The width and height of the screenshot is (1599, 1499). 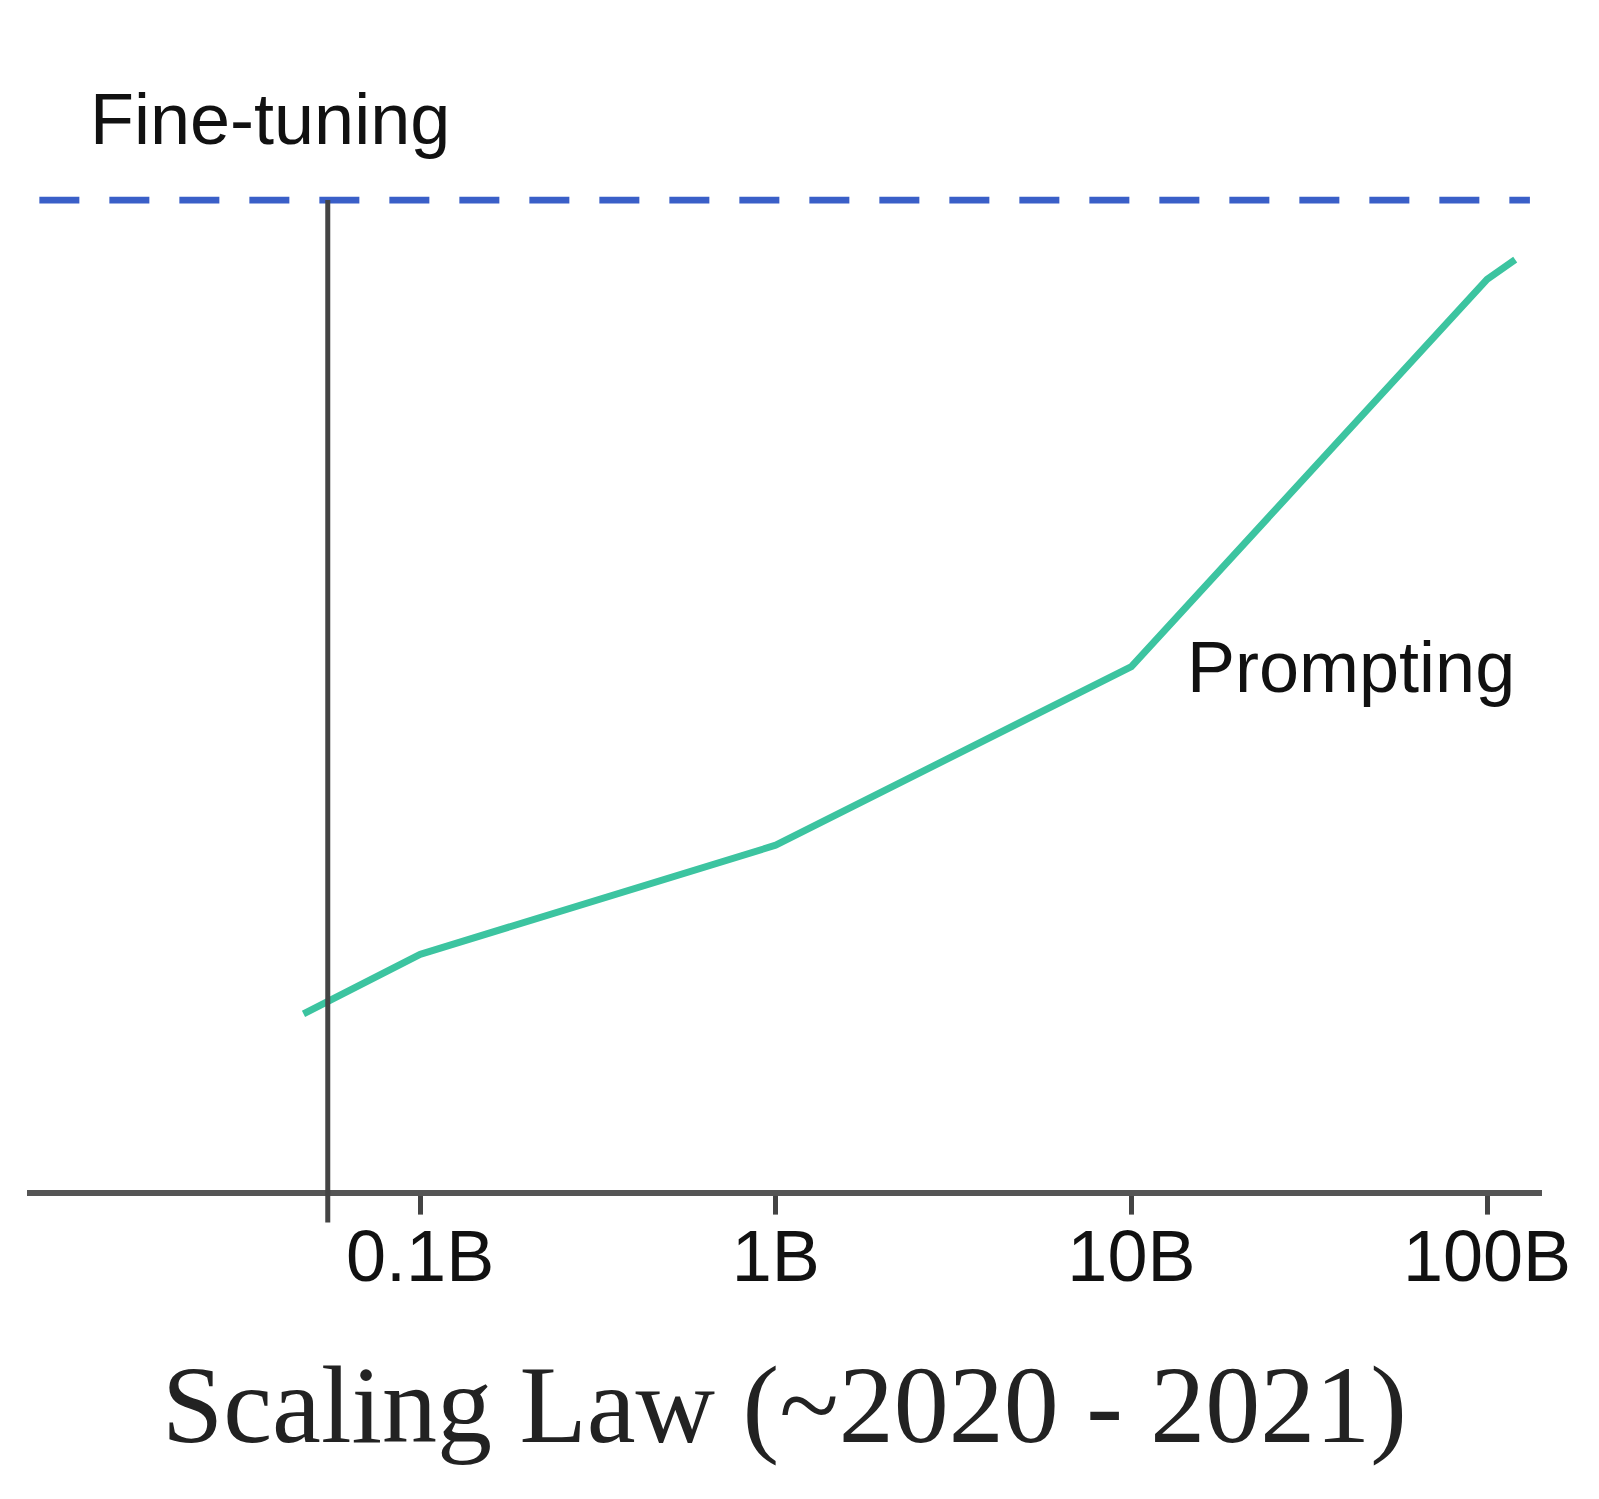 I want to click on series-label: Fine-tuning, so click(x=270, y=118).